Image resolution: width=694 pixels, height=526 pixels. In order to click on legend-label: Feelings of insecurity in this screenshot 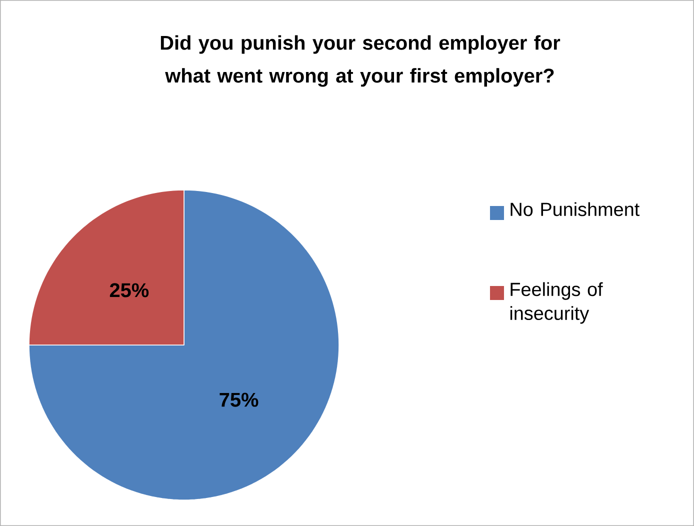, I will do `click(556, 303)`.